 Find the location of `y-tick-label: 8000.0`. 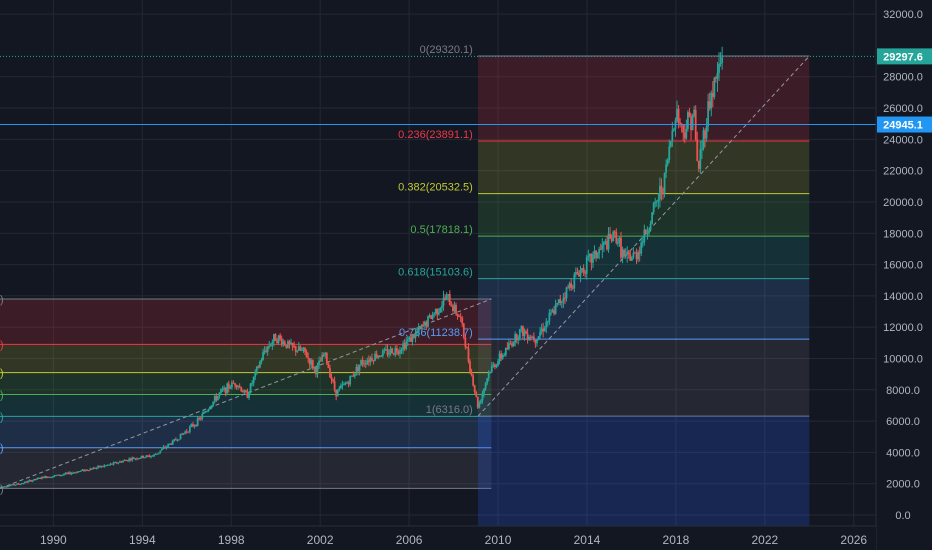

y-tick-label: 8000.0 is located at coordinates (903, 391).